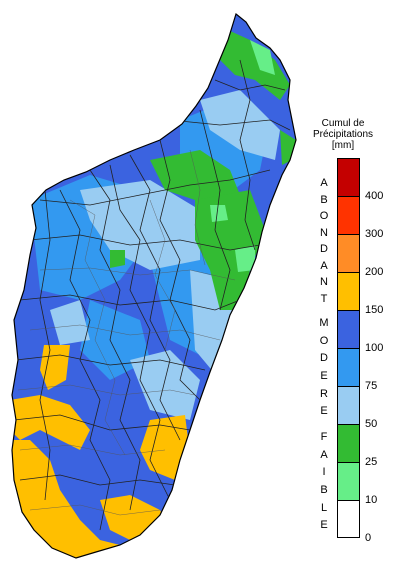 The width and height of the screenshot is (400, 576). Describe the element at coordinates (343, 123) in the screenshot. I see `legend-title-line1: Cumul de` at that location.